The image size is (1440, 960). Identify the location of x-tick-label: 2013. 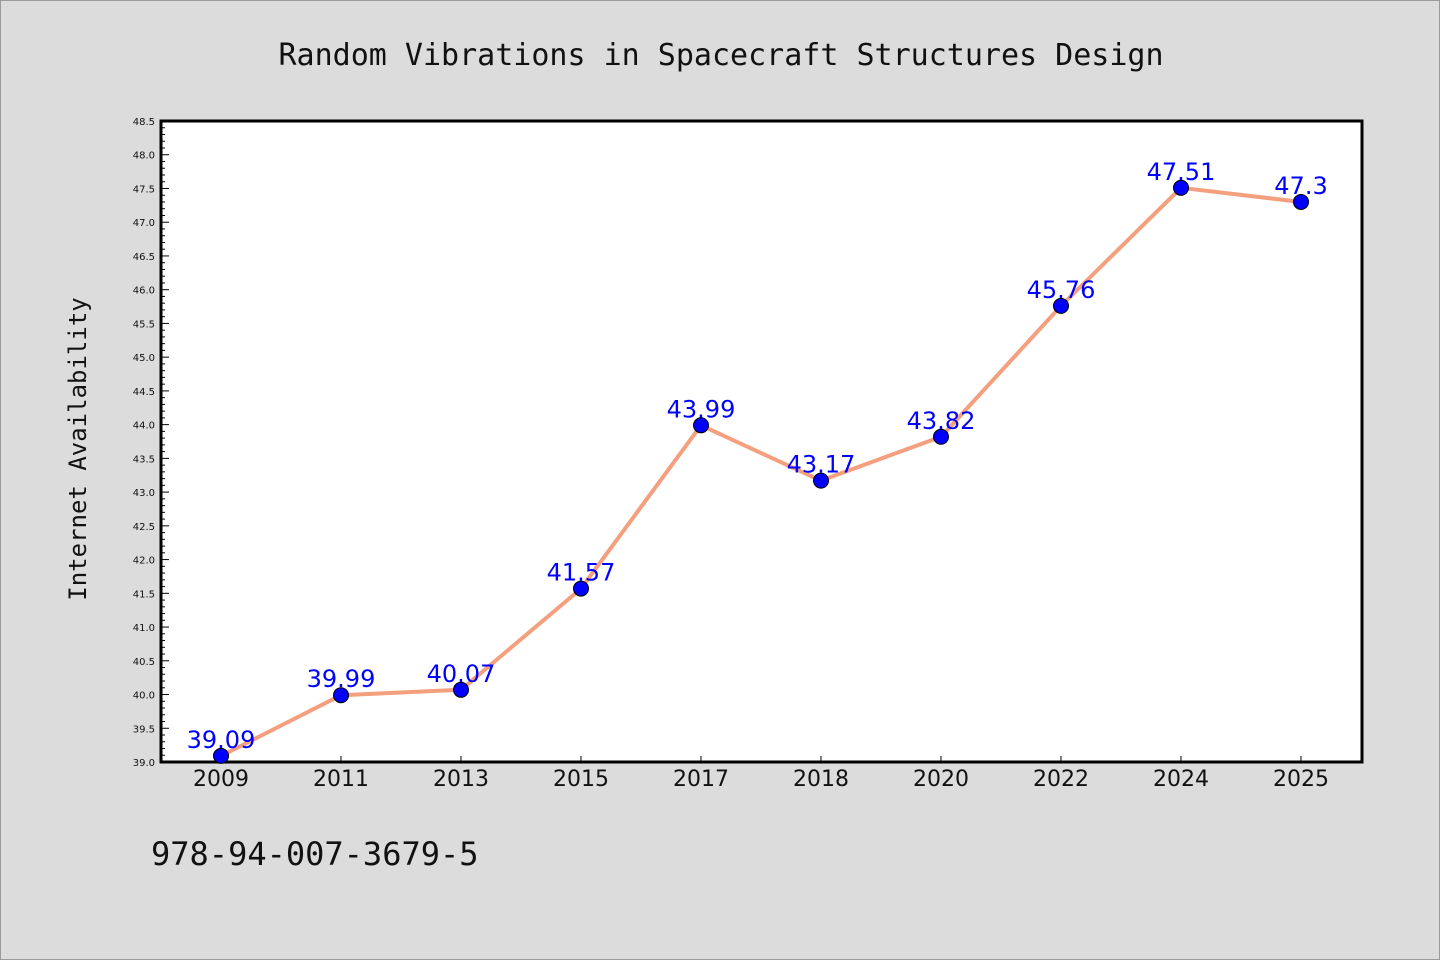
(461, 779).